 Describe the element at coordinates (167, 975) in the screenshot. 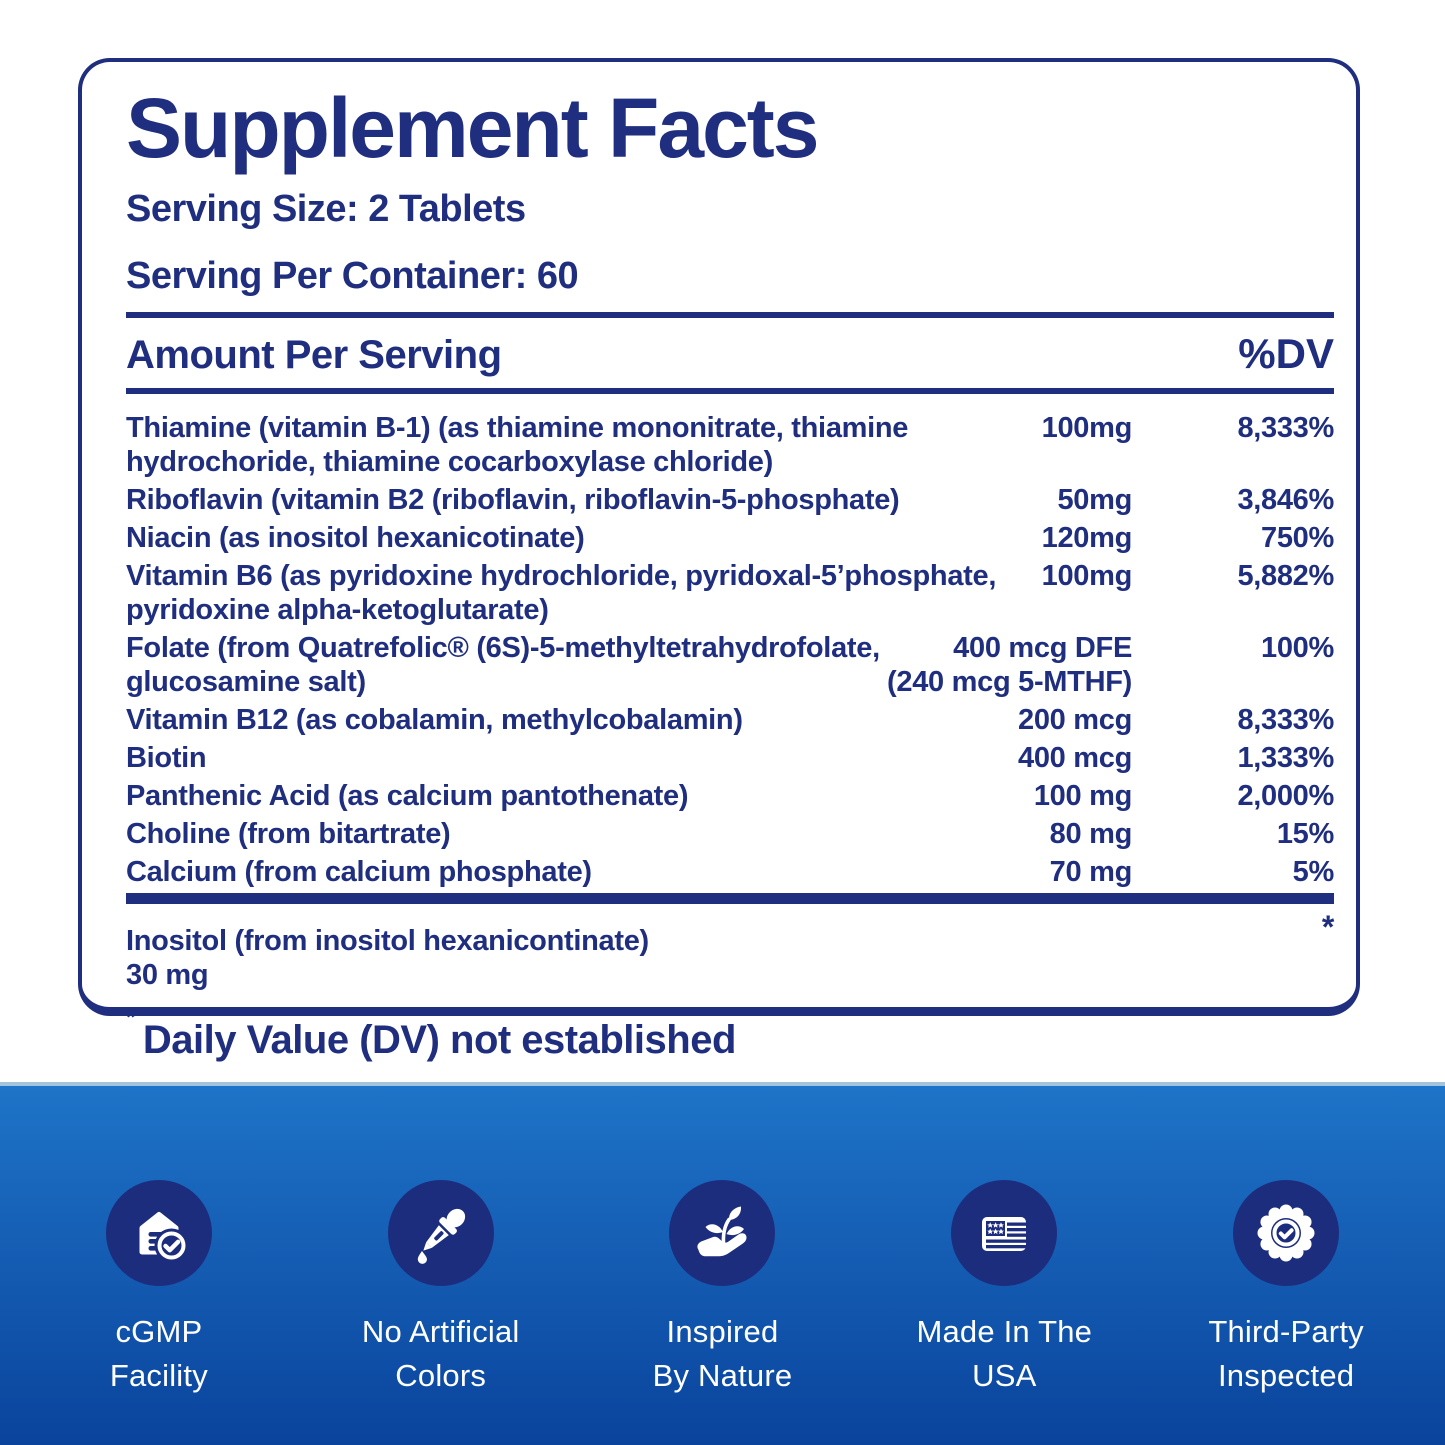

I see `nutrient-amount: 30 mg` at that location.